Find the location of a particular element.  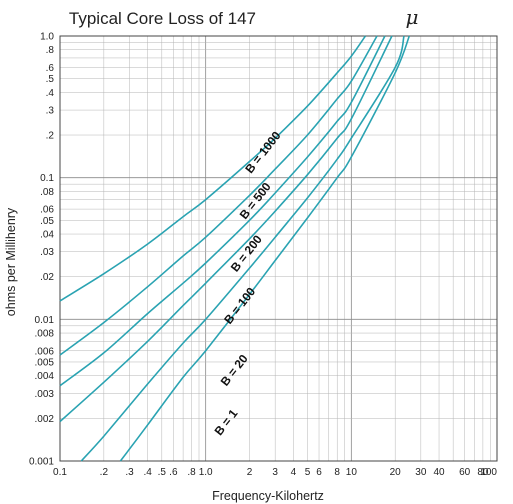

y-tick-label: 0.01 is located at coordinates (45, 320).